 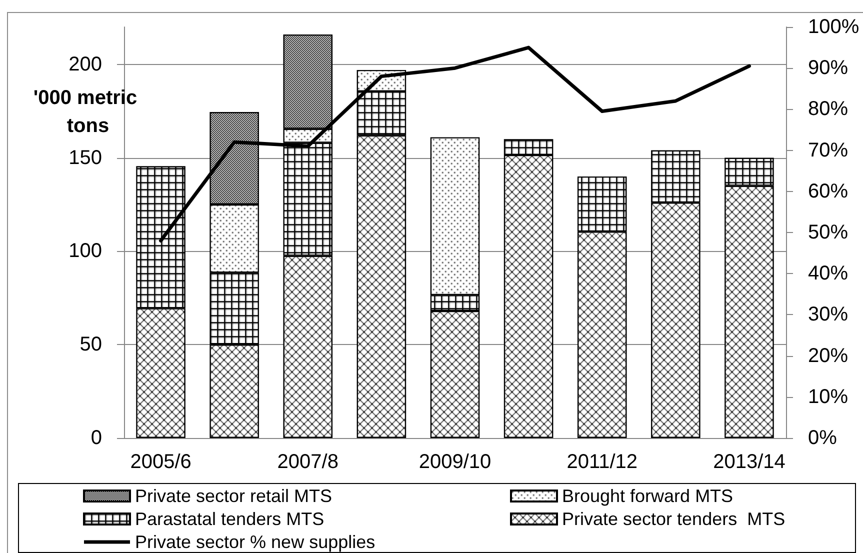 I want to click on legend-label: Private sector % new supplies, so click(x=255, y=542).